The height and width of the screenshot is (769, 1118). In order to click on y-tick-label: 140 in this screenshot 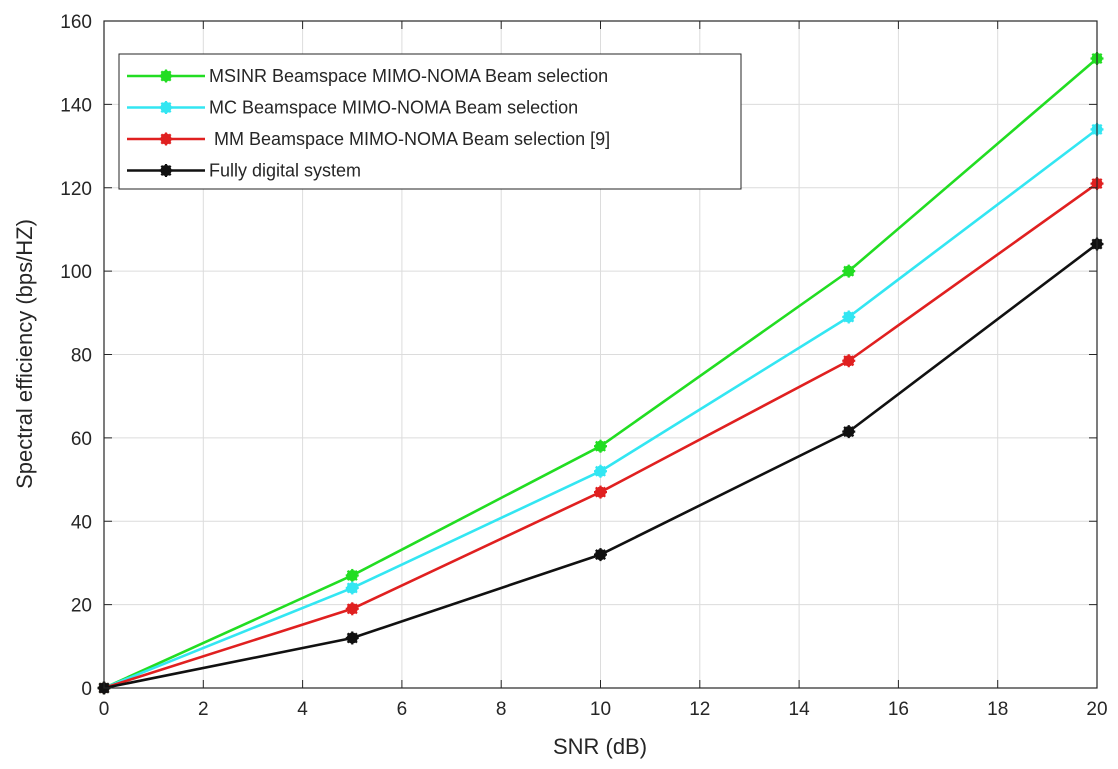, I will do `click(76, 105)`.